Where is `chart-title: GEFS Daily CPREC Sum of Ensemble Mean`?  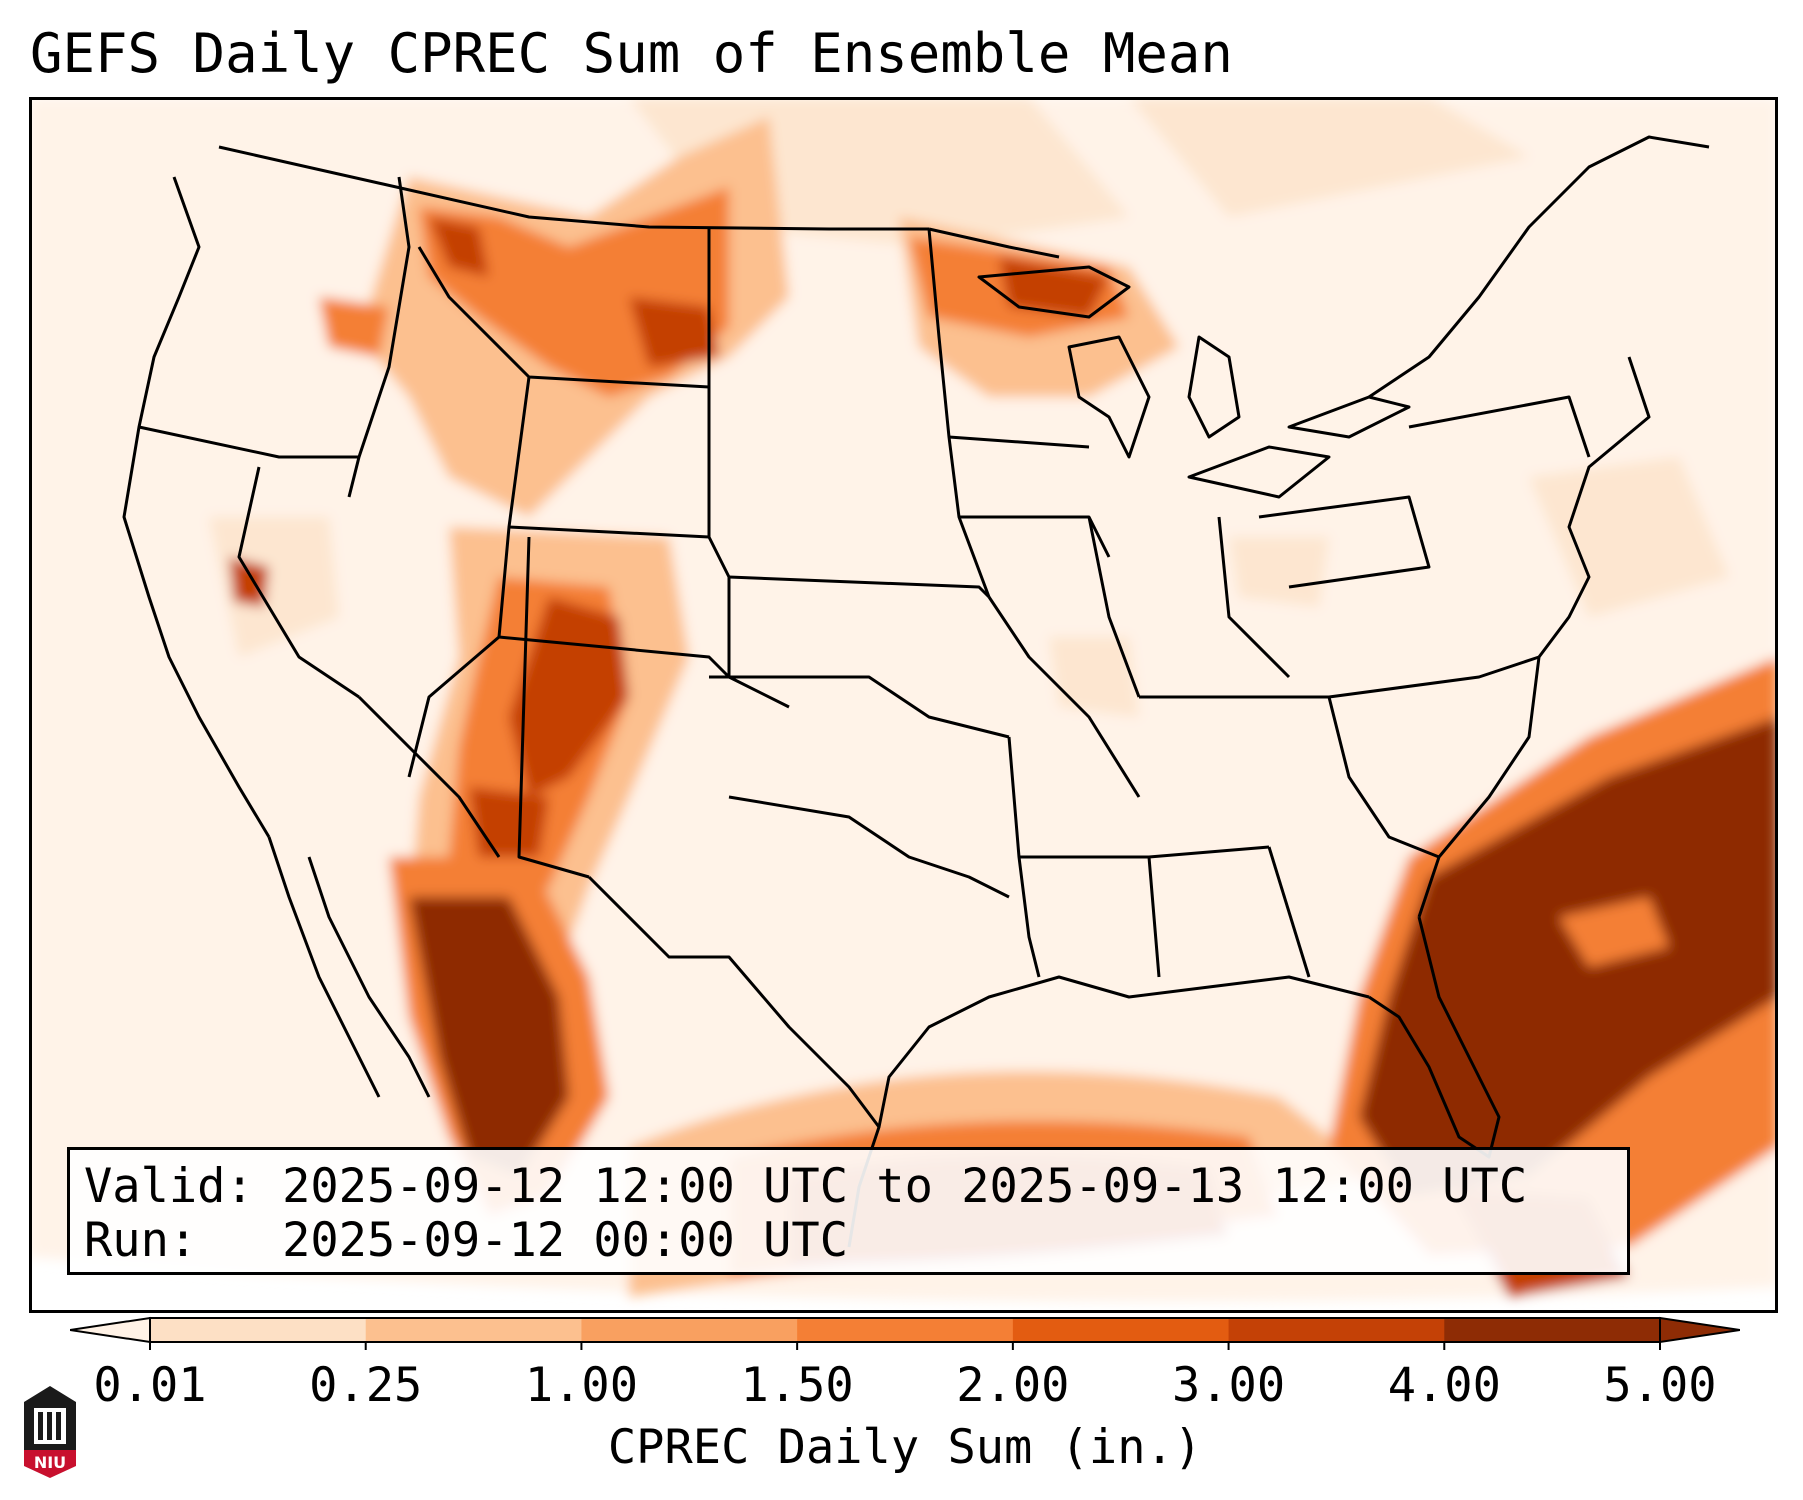
chart-title: GEFS Daily CPREC Sum of Ensemble Mean is located at coordinates (631, 53).